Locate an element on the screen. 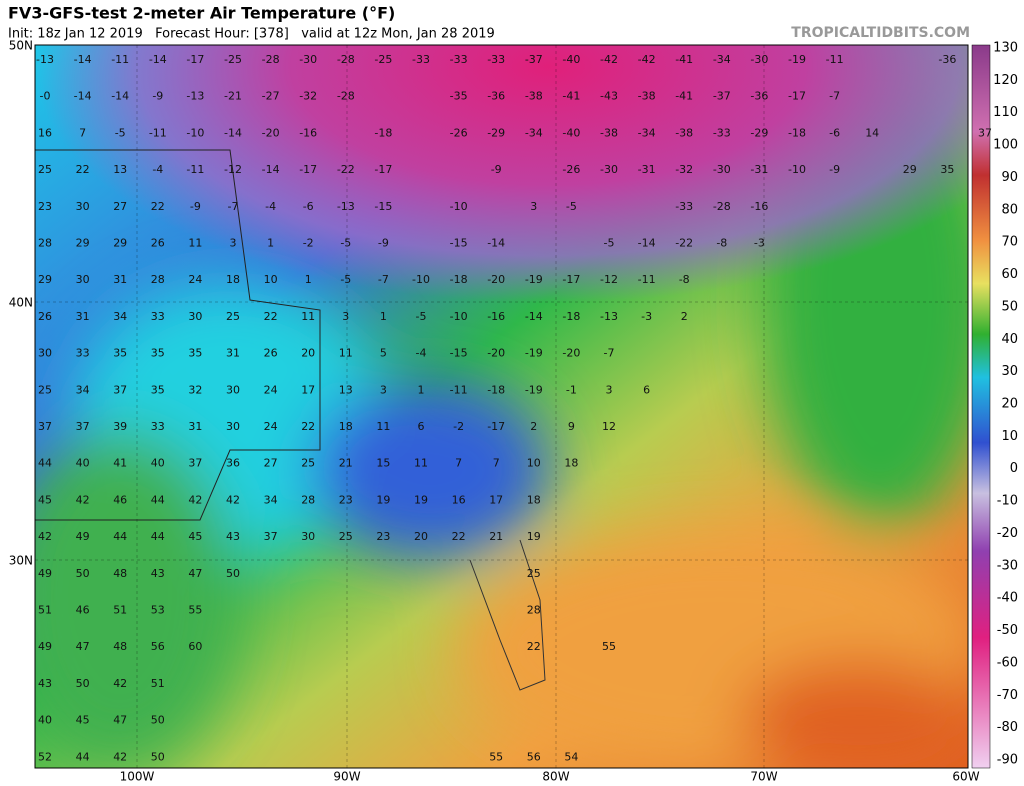 The image size is (1024, 786). lon-label: 60W is located at coordinates (965, 777).